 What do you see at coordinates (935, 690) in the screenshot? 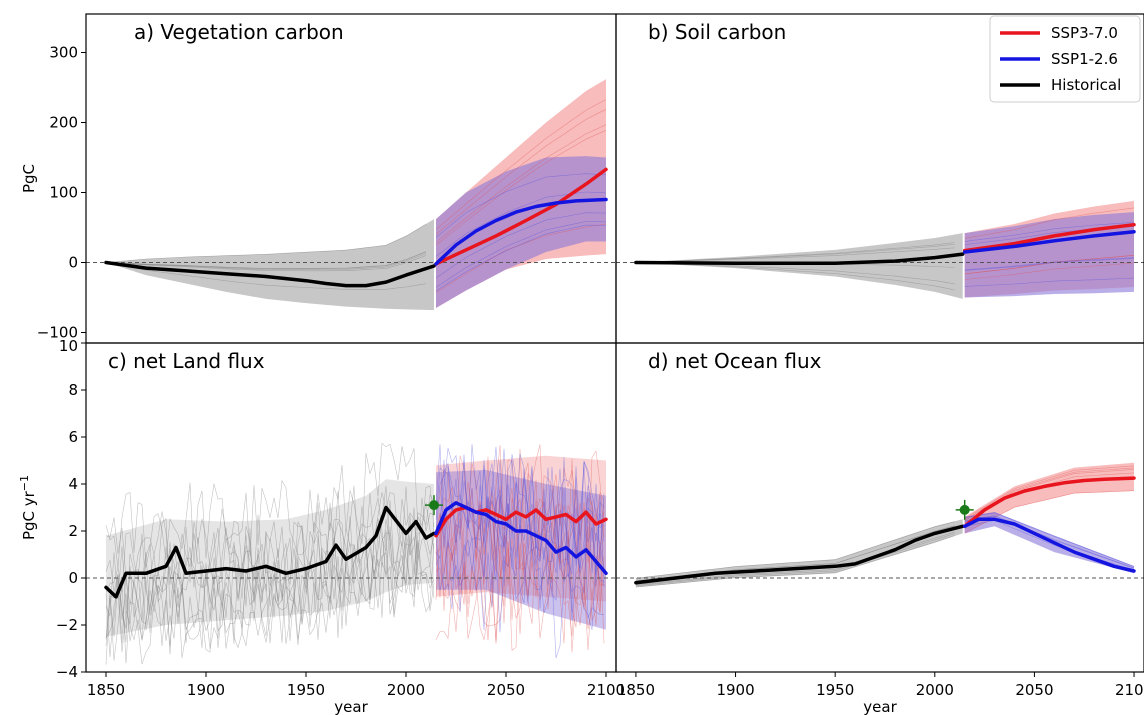
I see `x-tick-label-d: 2000` at bounding box center [935, 690].